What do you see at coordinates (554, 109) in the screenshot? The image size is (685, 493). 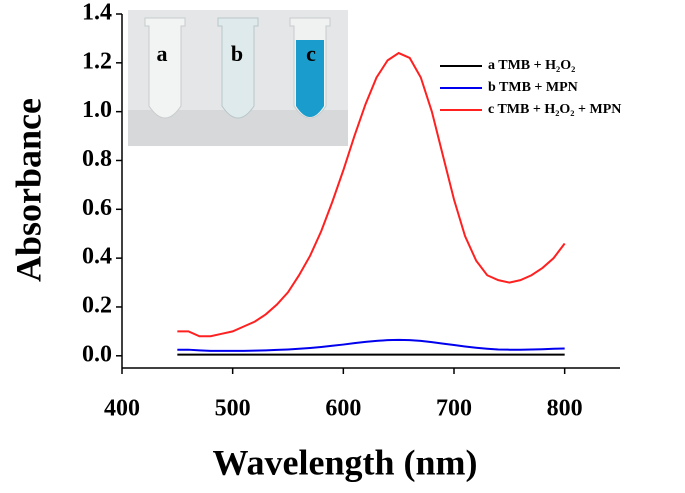 I see `legend-label: c TMB + H₂O₂ + MPN` at bounding box center [554, 109].